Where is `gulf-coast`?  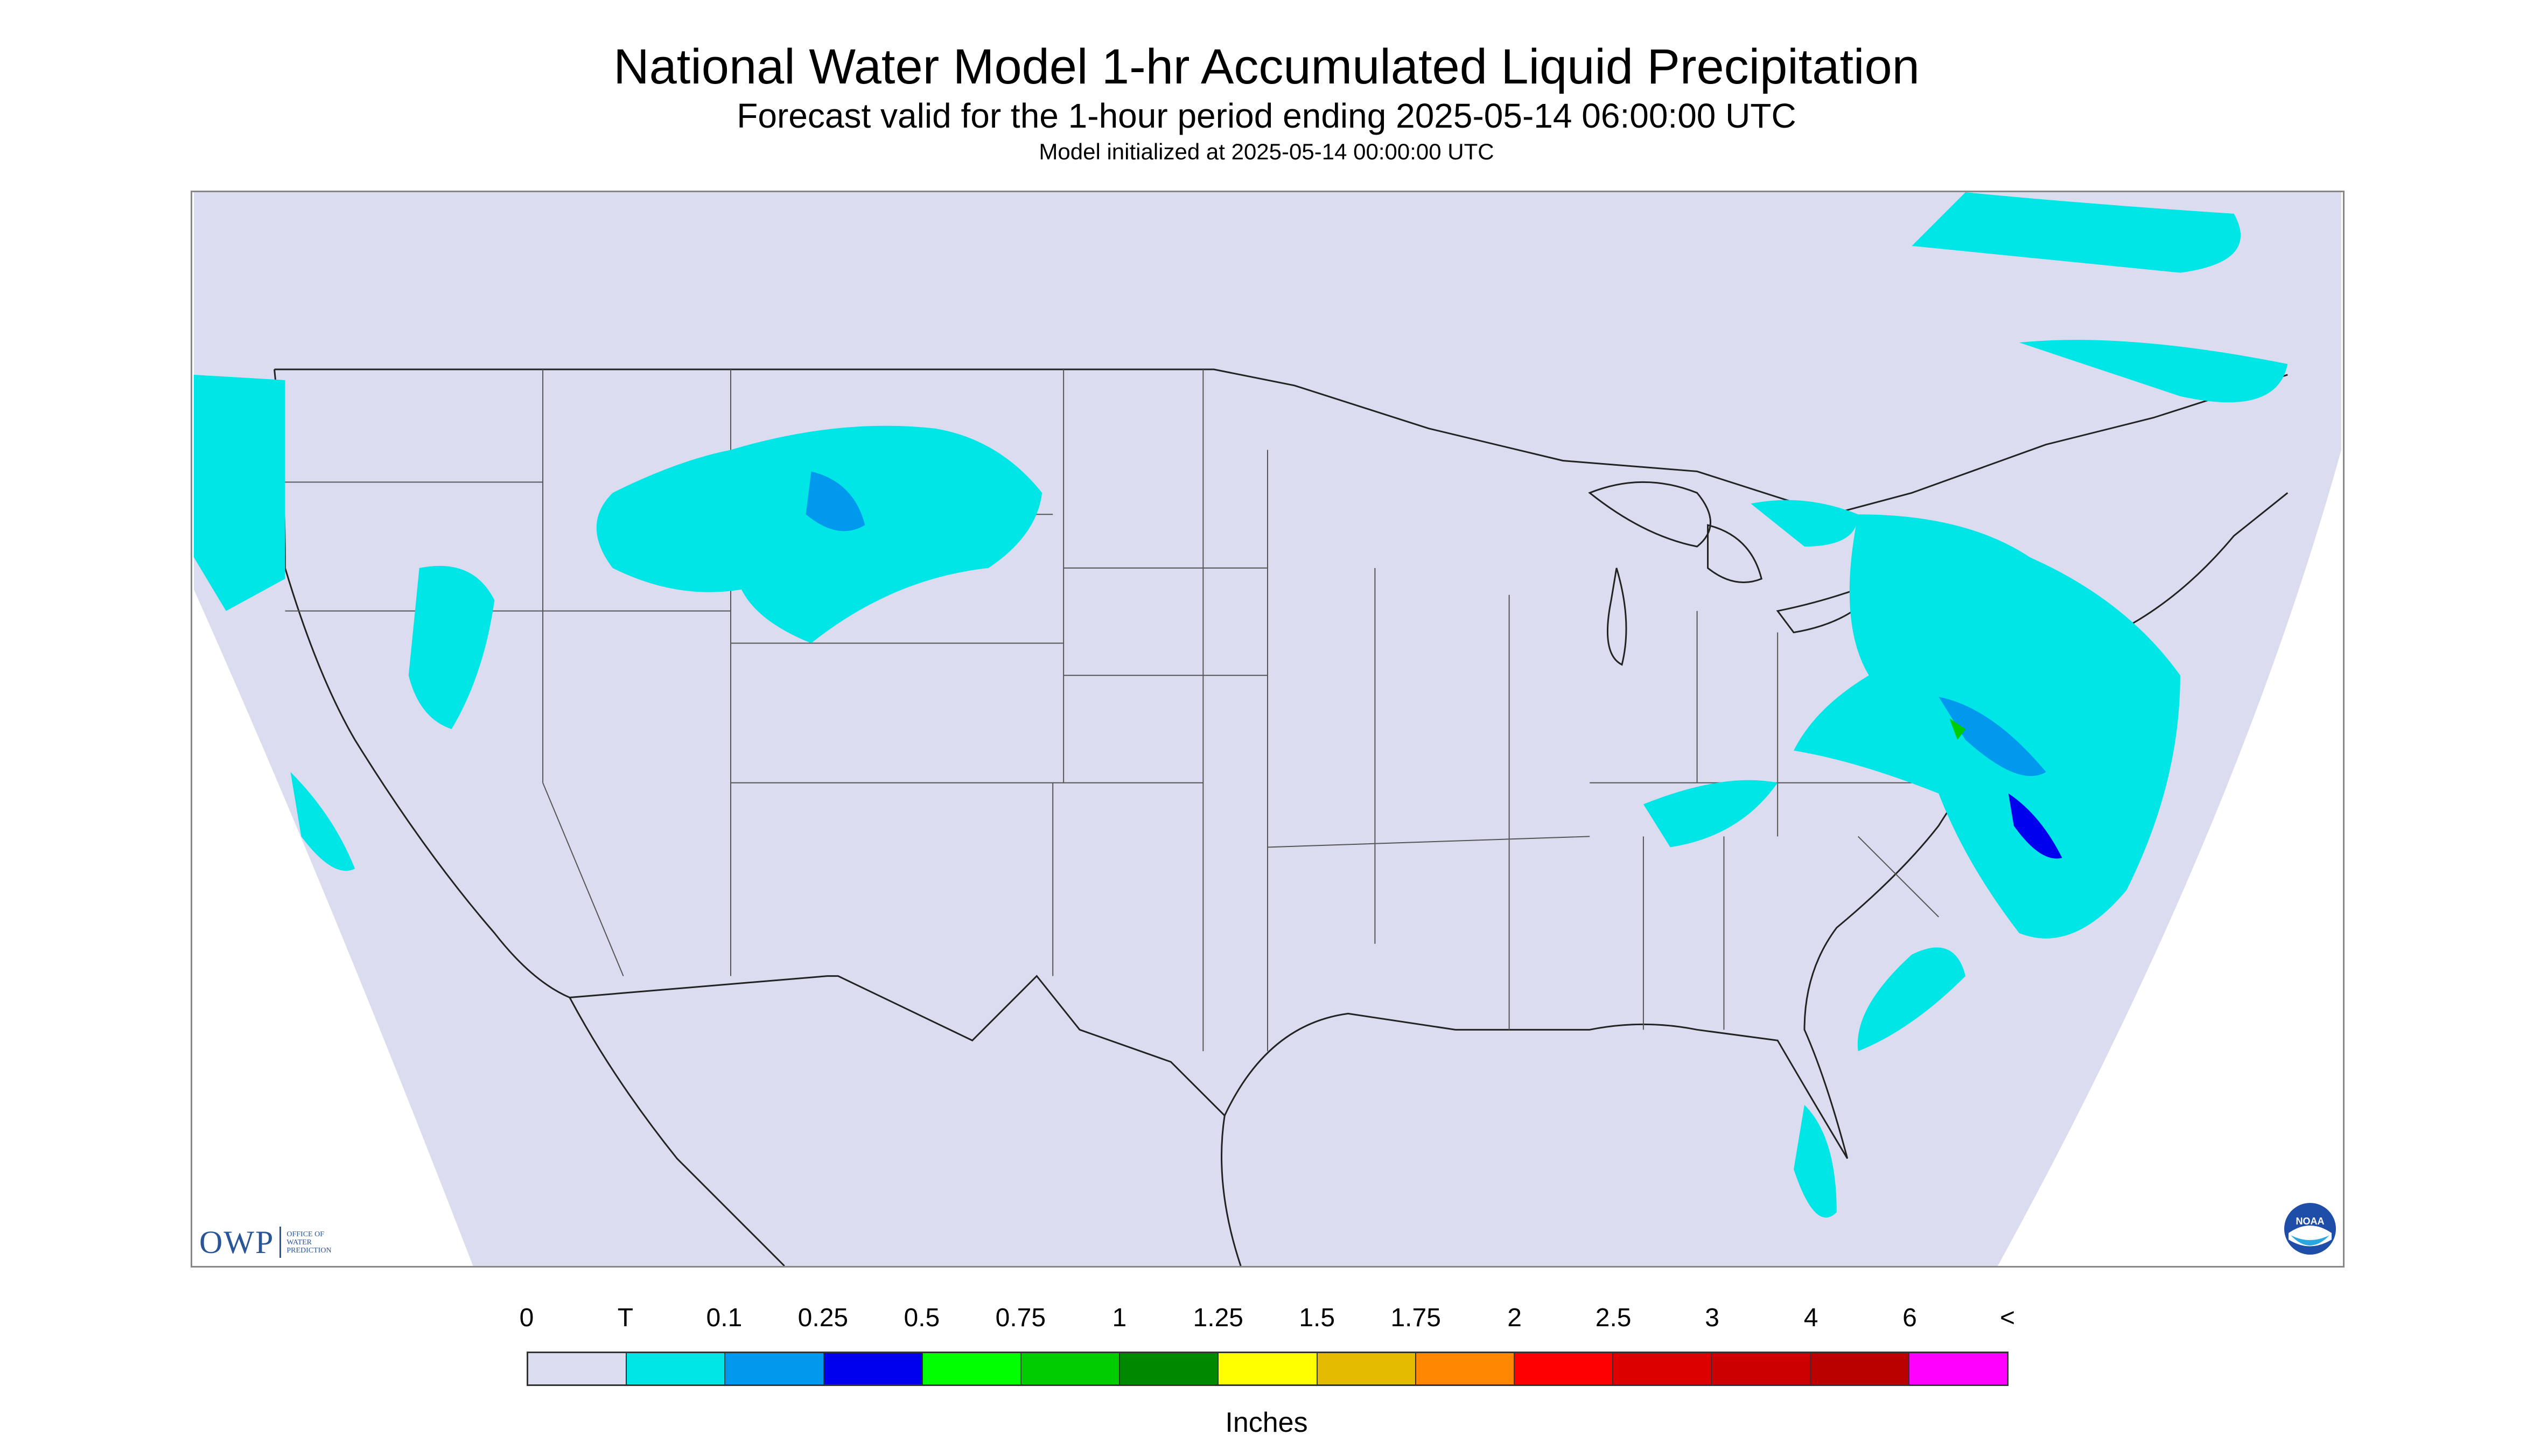
gulf-coast is located at coordinates (1536, 1085).